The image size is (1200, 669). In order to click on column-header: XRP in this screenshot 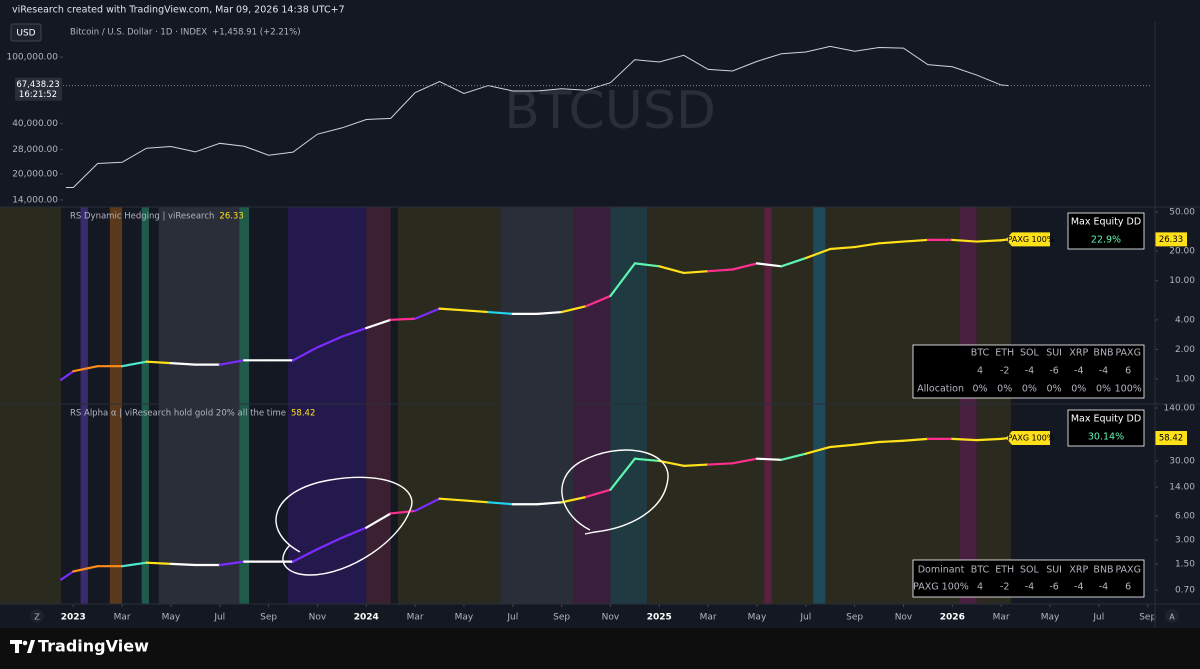, I will do `click(1078, 570)`.